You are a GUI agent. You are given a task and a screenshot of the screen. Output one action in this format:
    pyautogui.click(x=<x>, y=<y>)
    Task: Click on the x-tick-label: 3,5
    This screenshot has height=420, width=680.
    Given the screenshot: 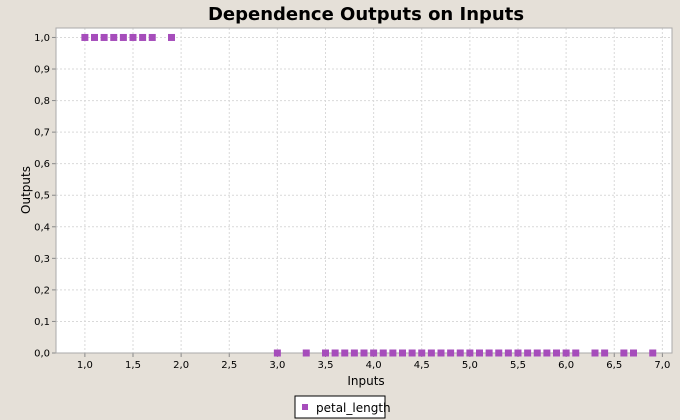 What is the action you would take?
    pyautogui.click(x=326, y=365)
    